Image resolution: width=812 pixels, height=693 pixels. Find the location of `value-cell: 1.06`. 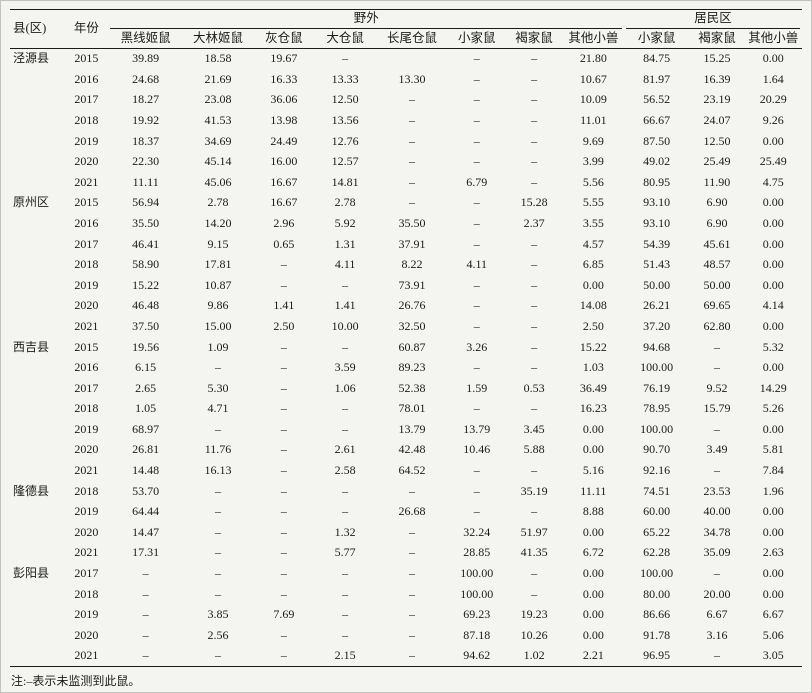

value-cell: 1.06 is located at coordinates (345, 387).